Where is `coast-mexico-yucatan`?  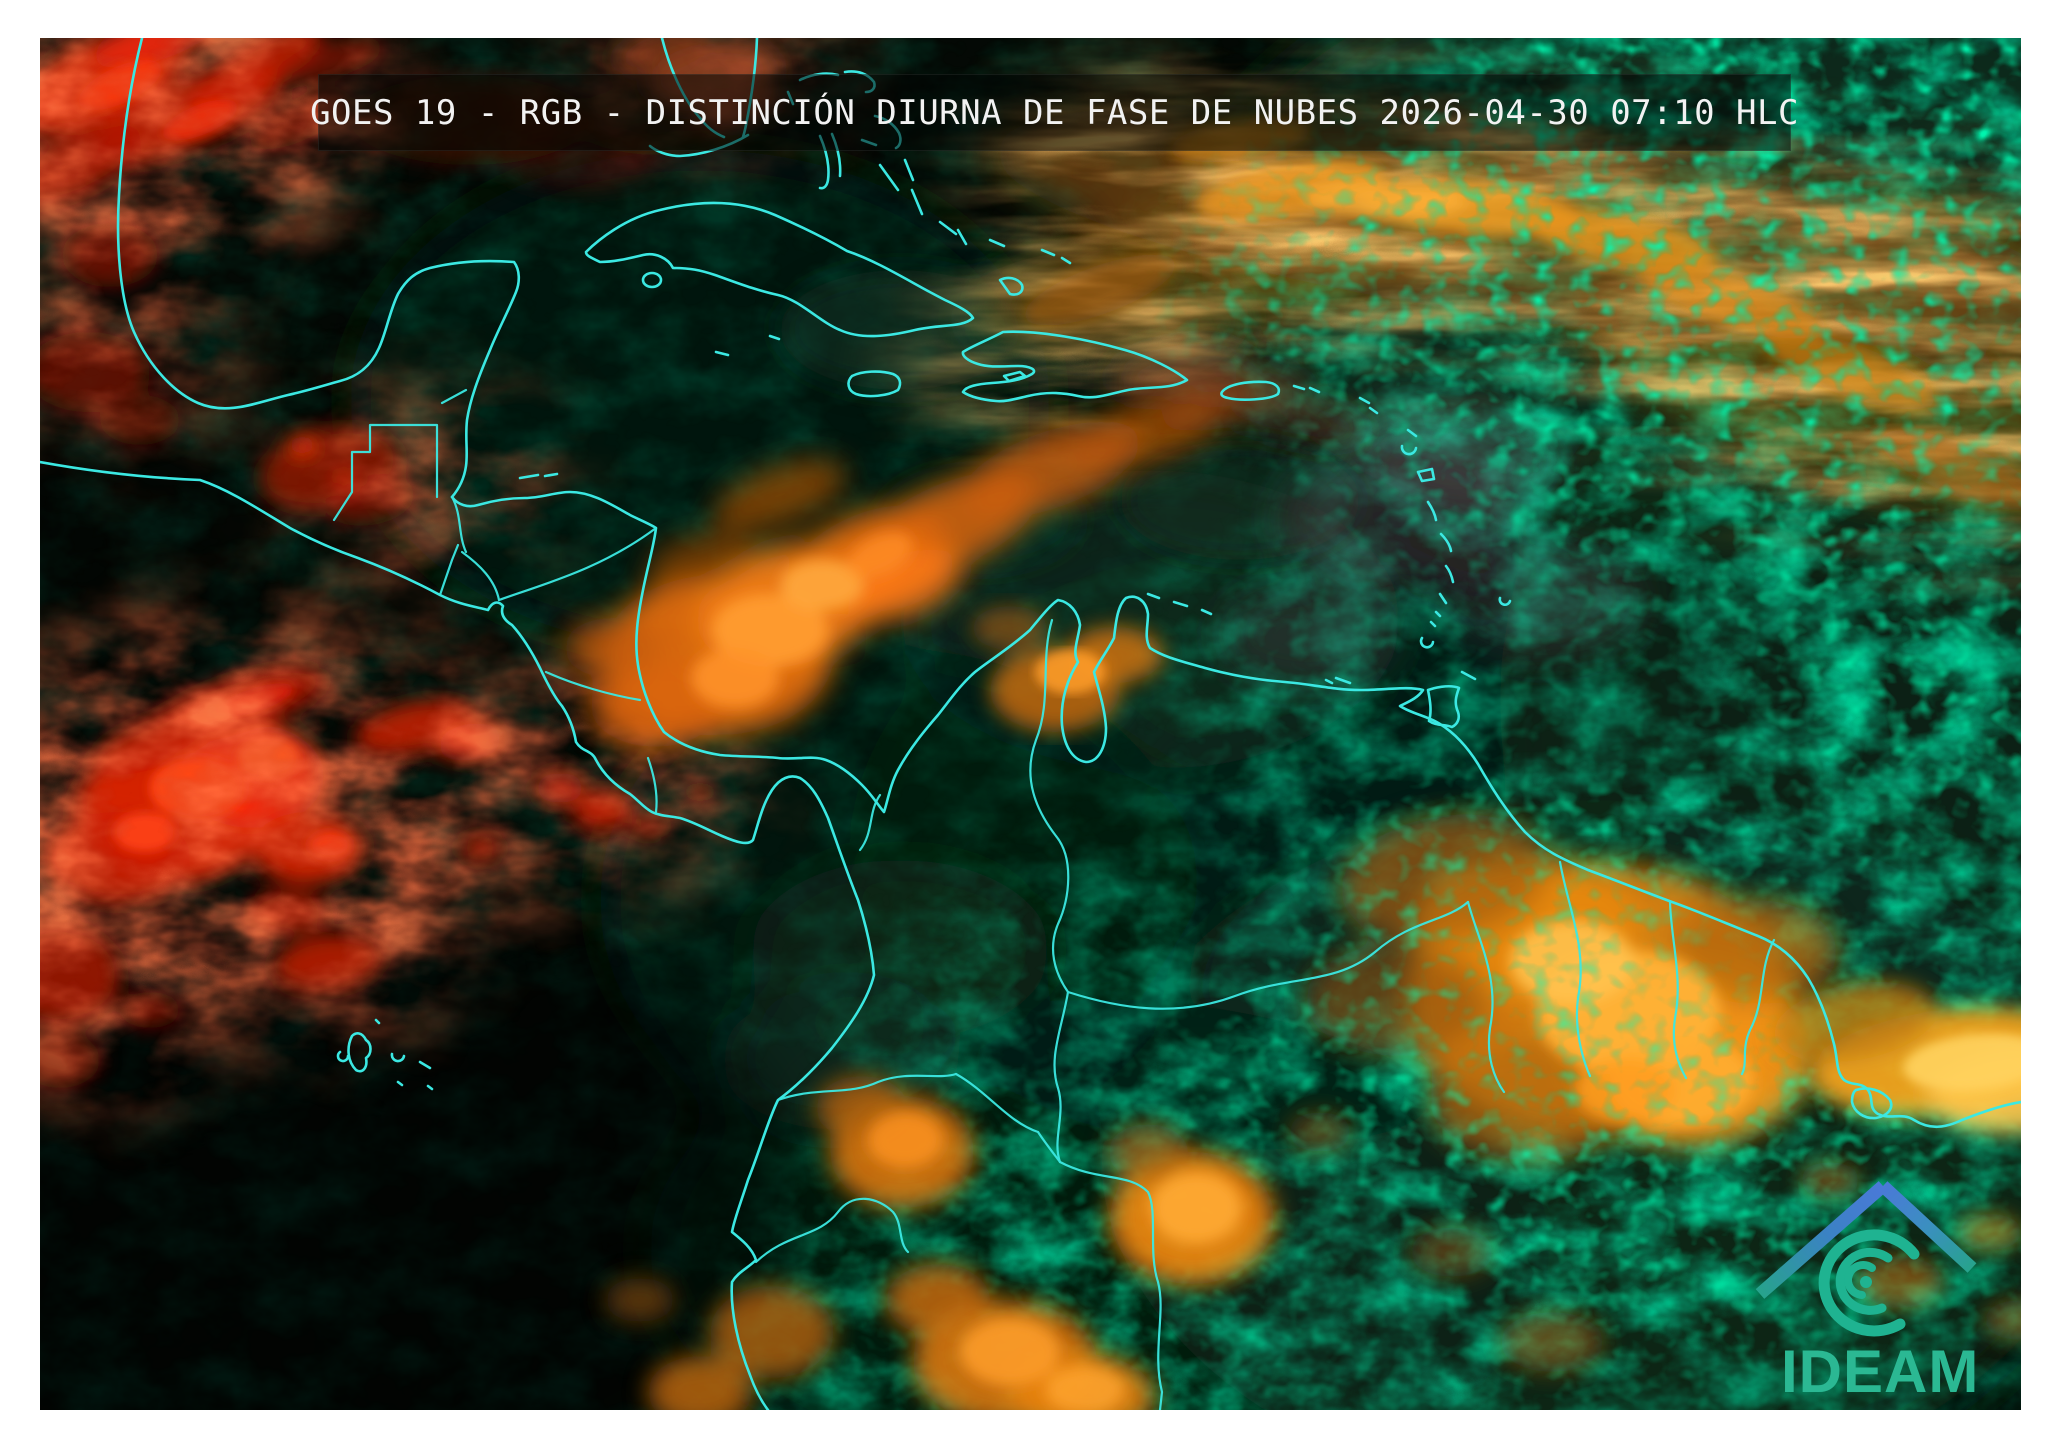 coast-mexico-yucatan is located at coordinates (318, 268).